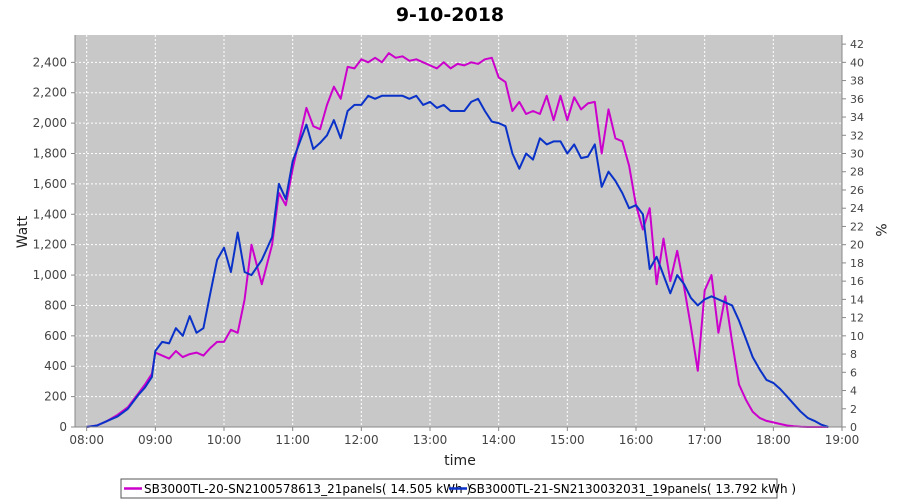 This screenshot has width=900, height=500. What do you see at coordinates (857, 154) in the screenshot?
I see `y2-tick-label: 30` at bounding box center [857, 154].